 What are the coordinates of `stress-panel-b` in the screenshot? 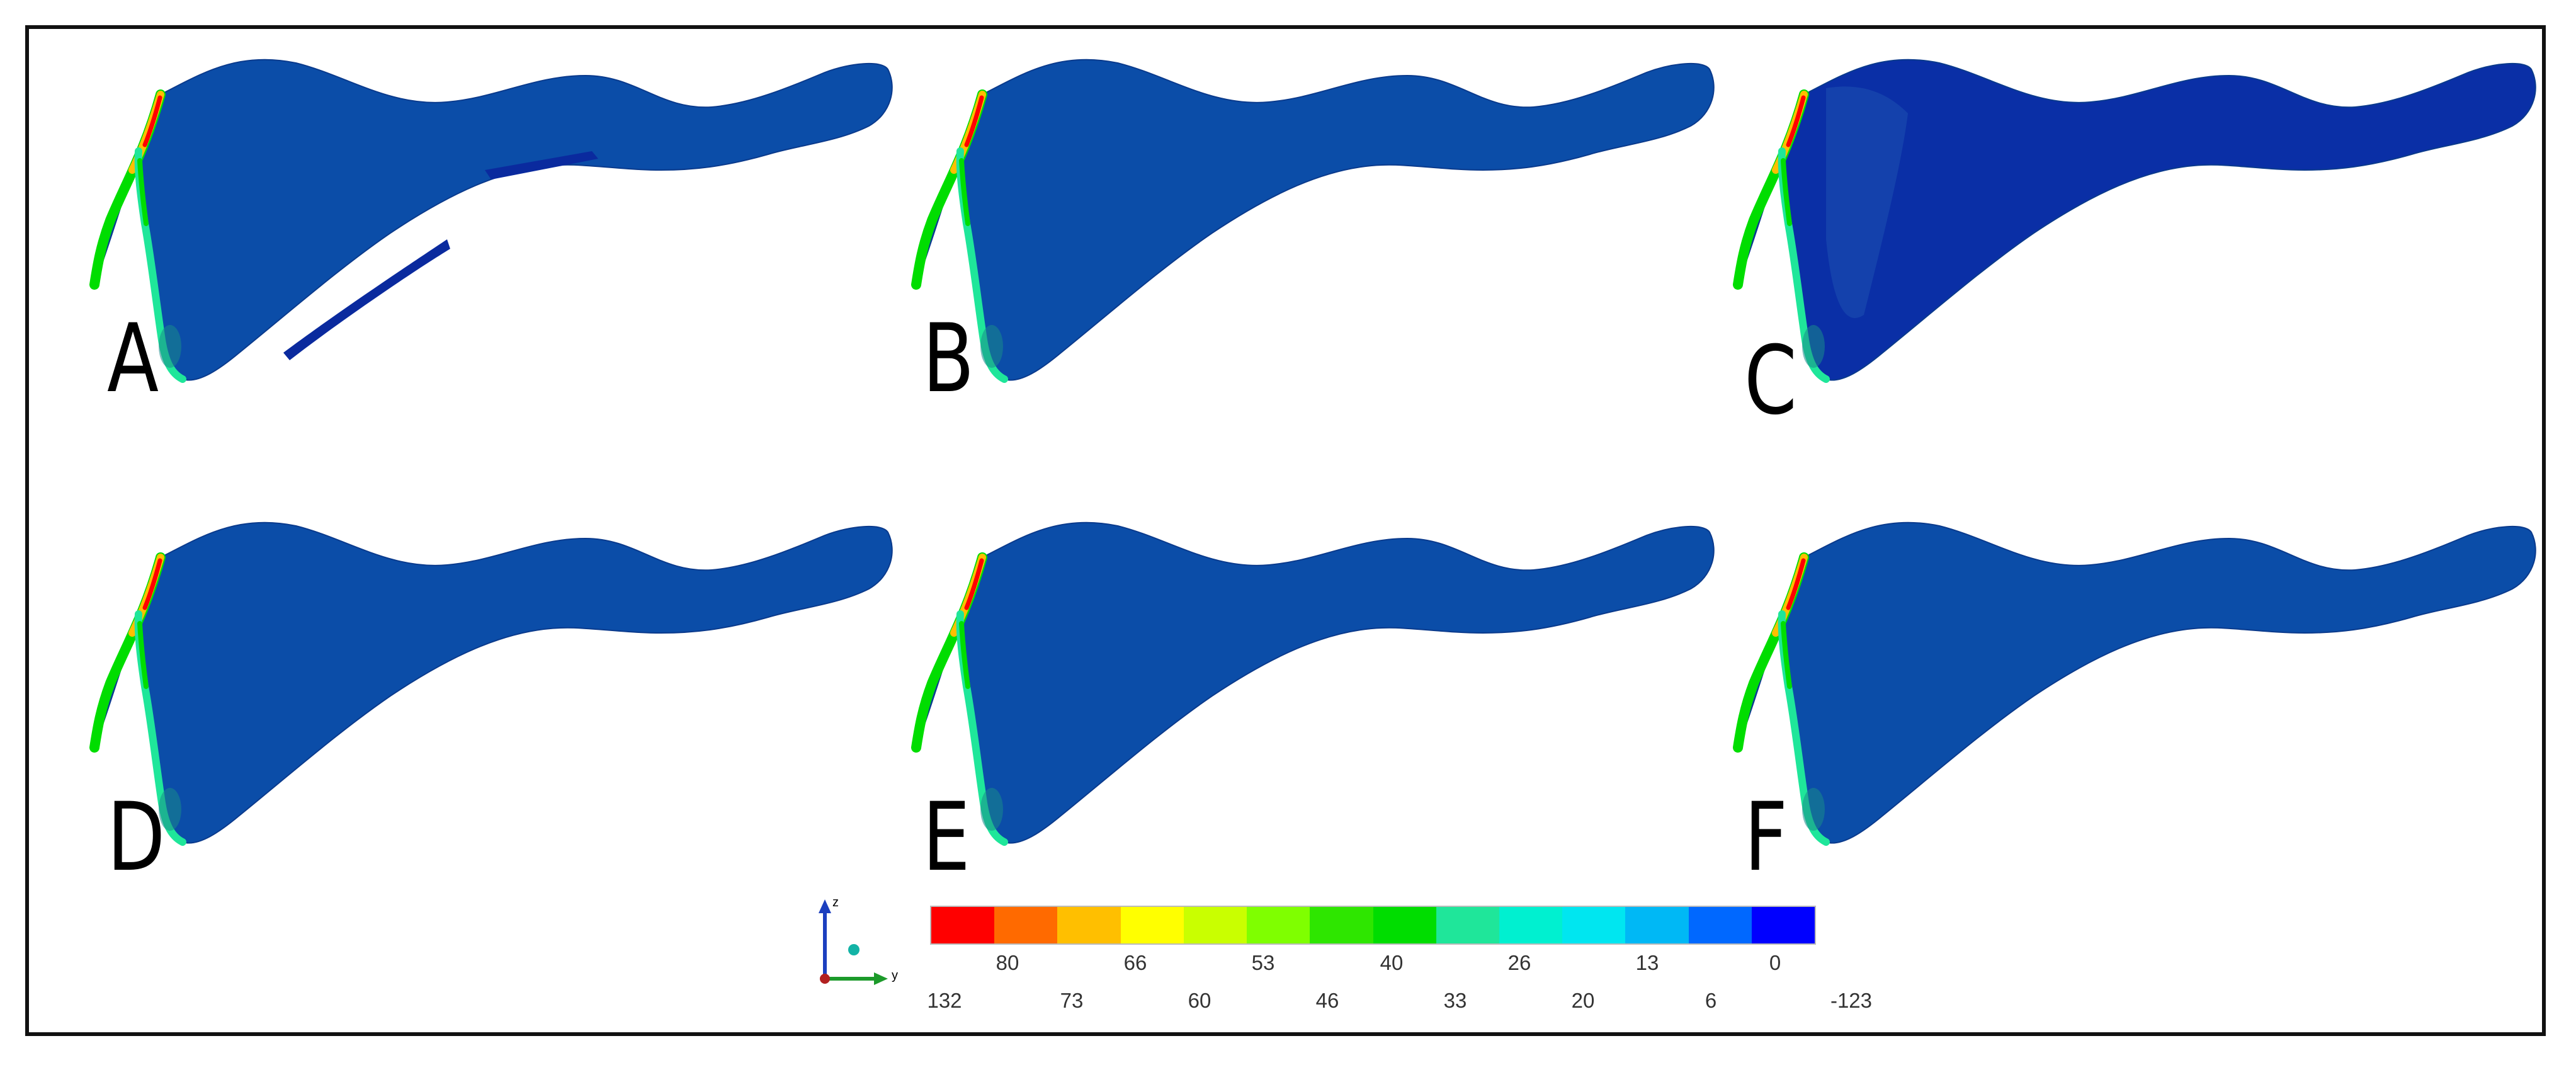 It's located at (1316, 220).